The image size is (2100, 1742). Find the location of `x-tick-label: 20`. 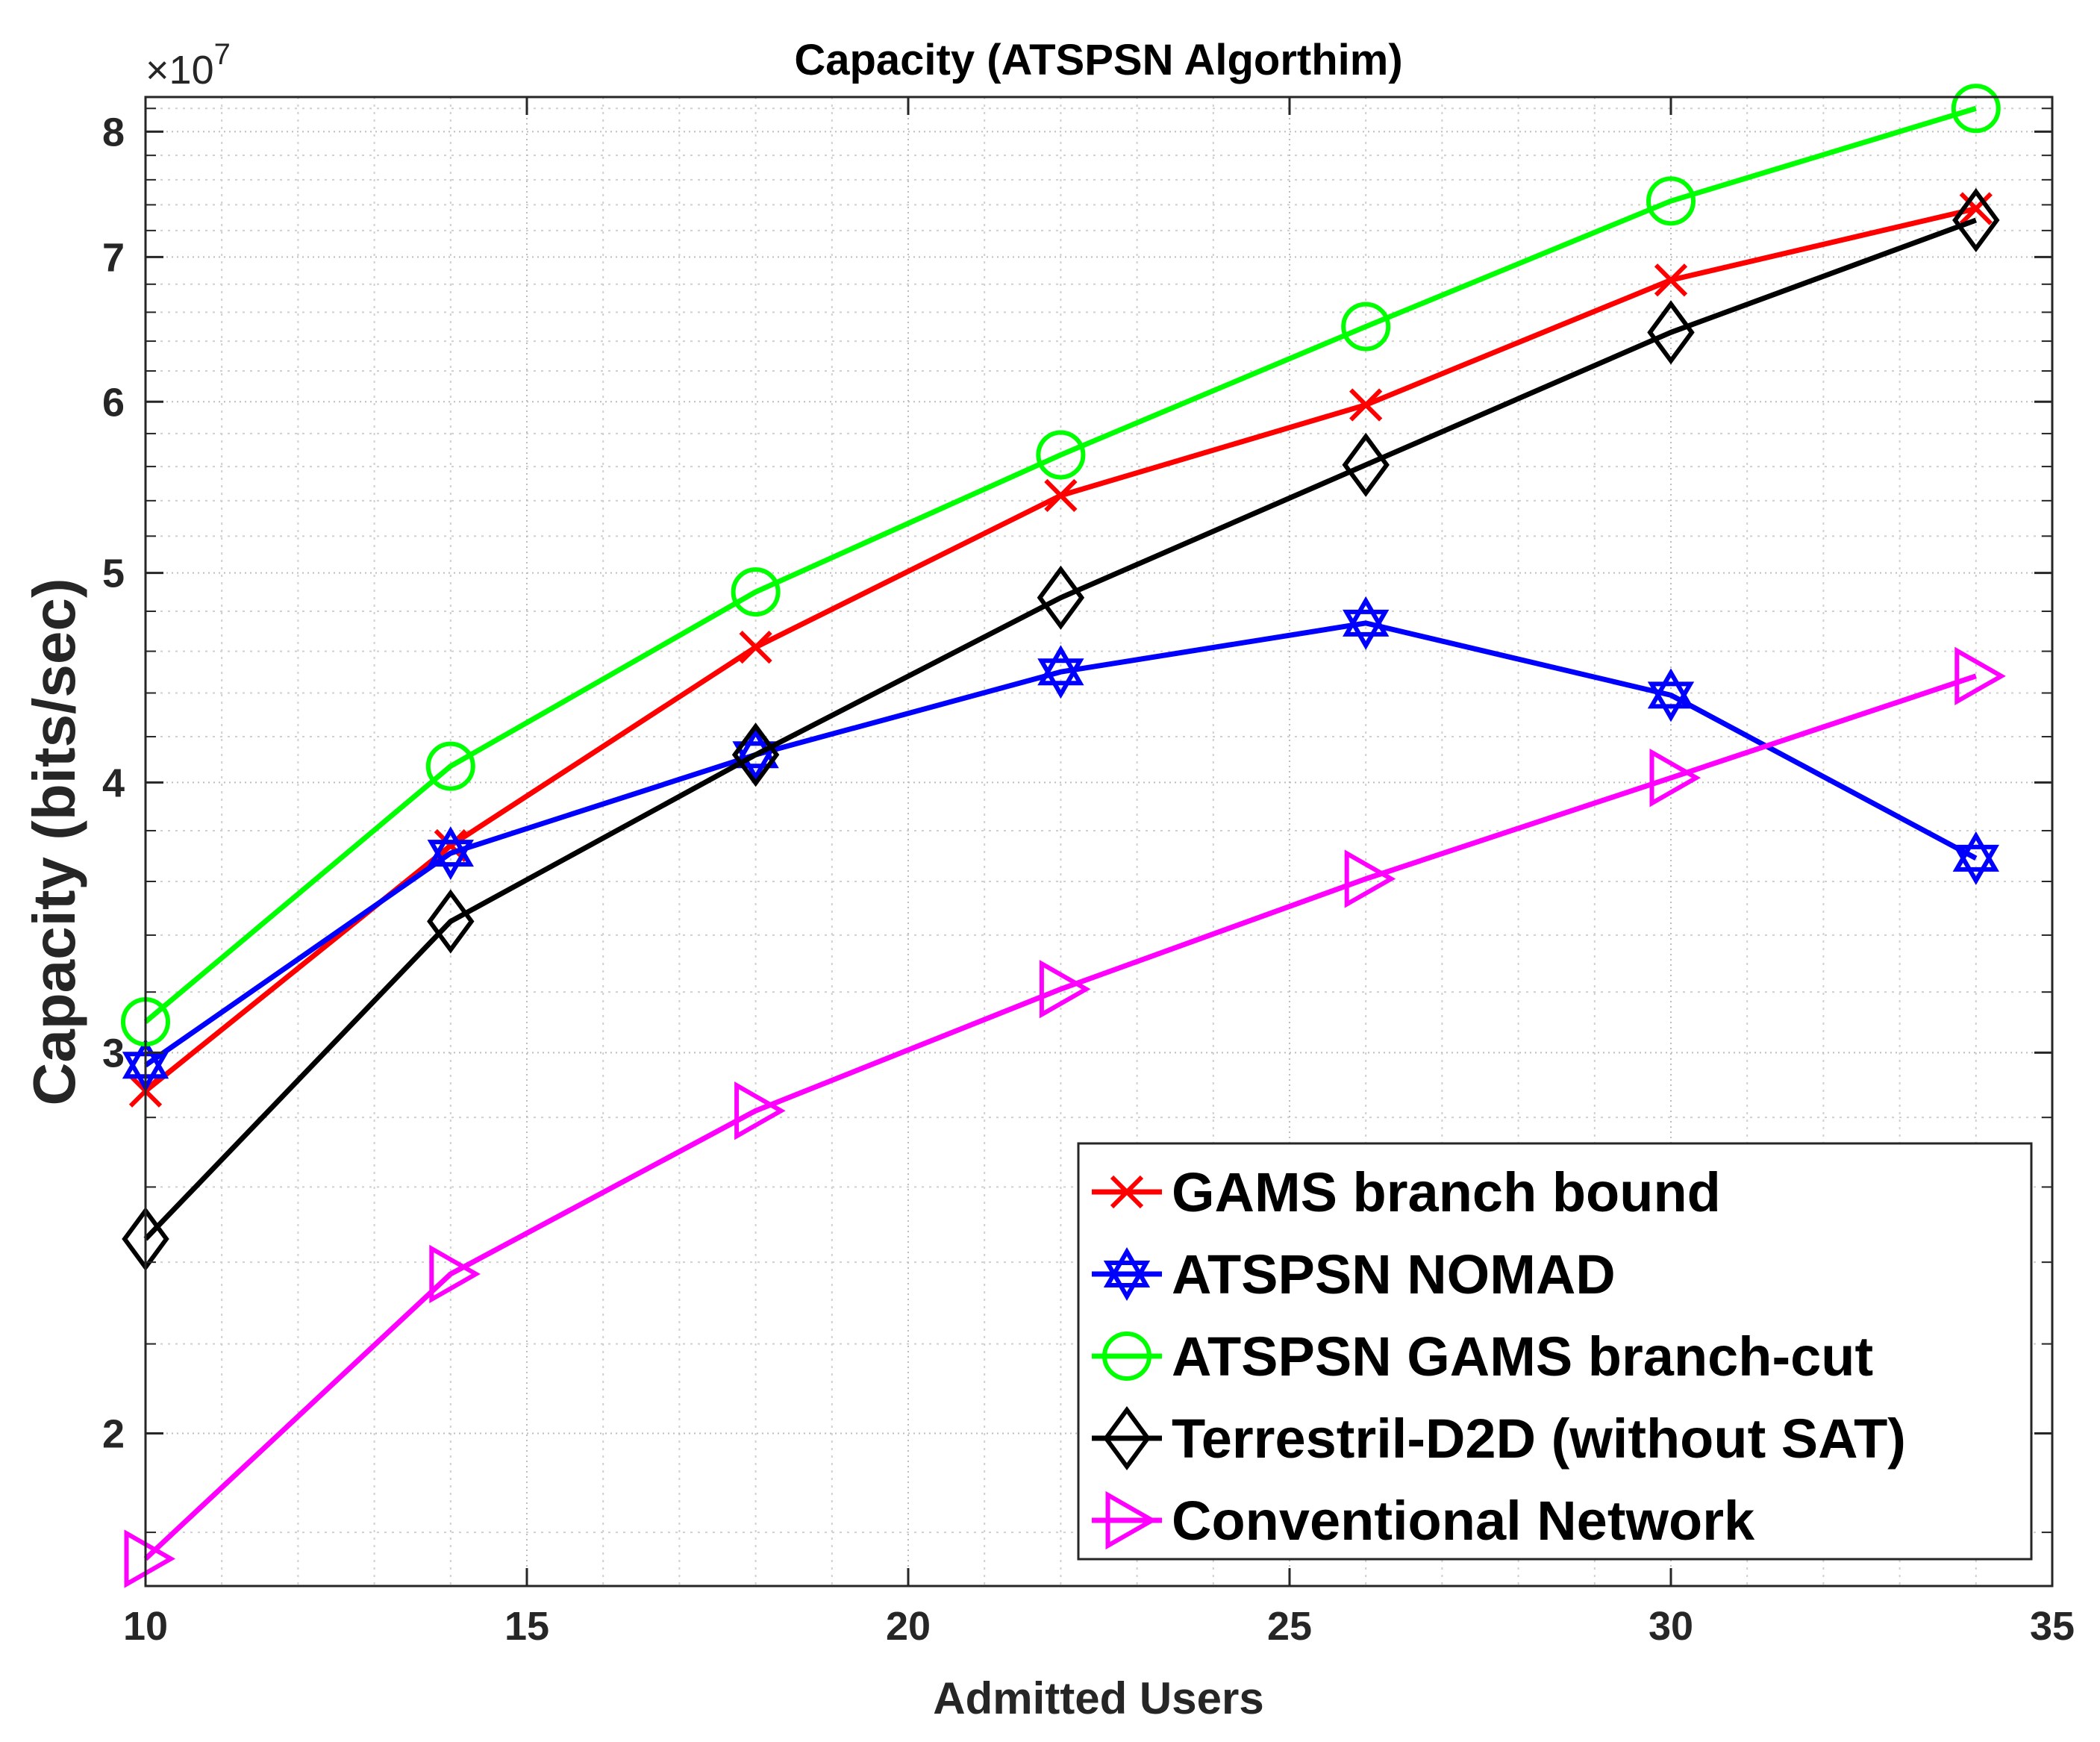

x-tick-label: 20 is located at coordinates (909, 1626).